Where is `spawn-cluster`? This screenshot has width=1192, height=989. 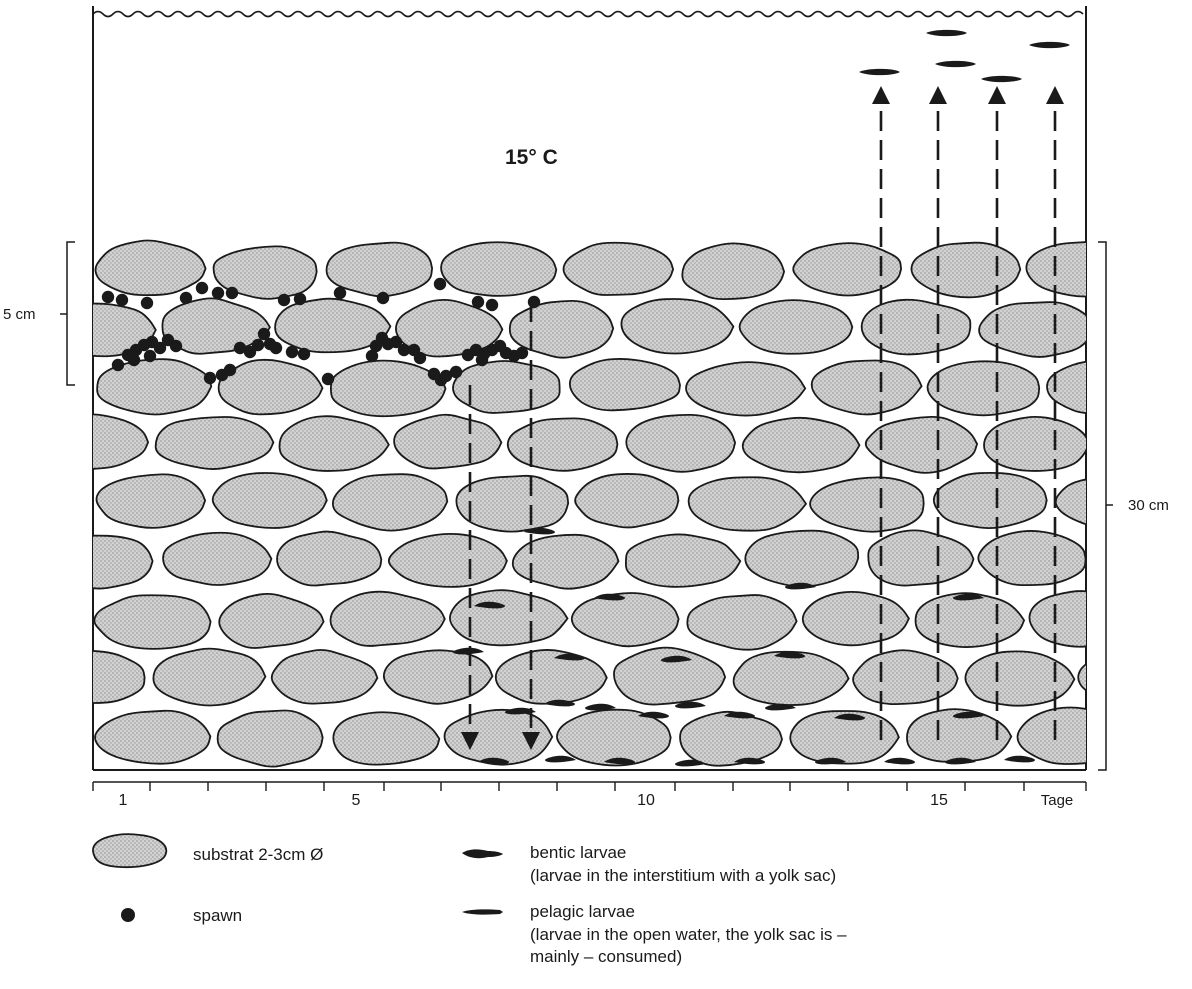
spawn-cluster is located at coordinates (321, 332).